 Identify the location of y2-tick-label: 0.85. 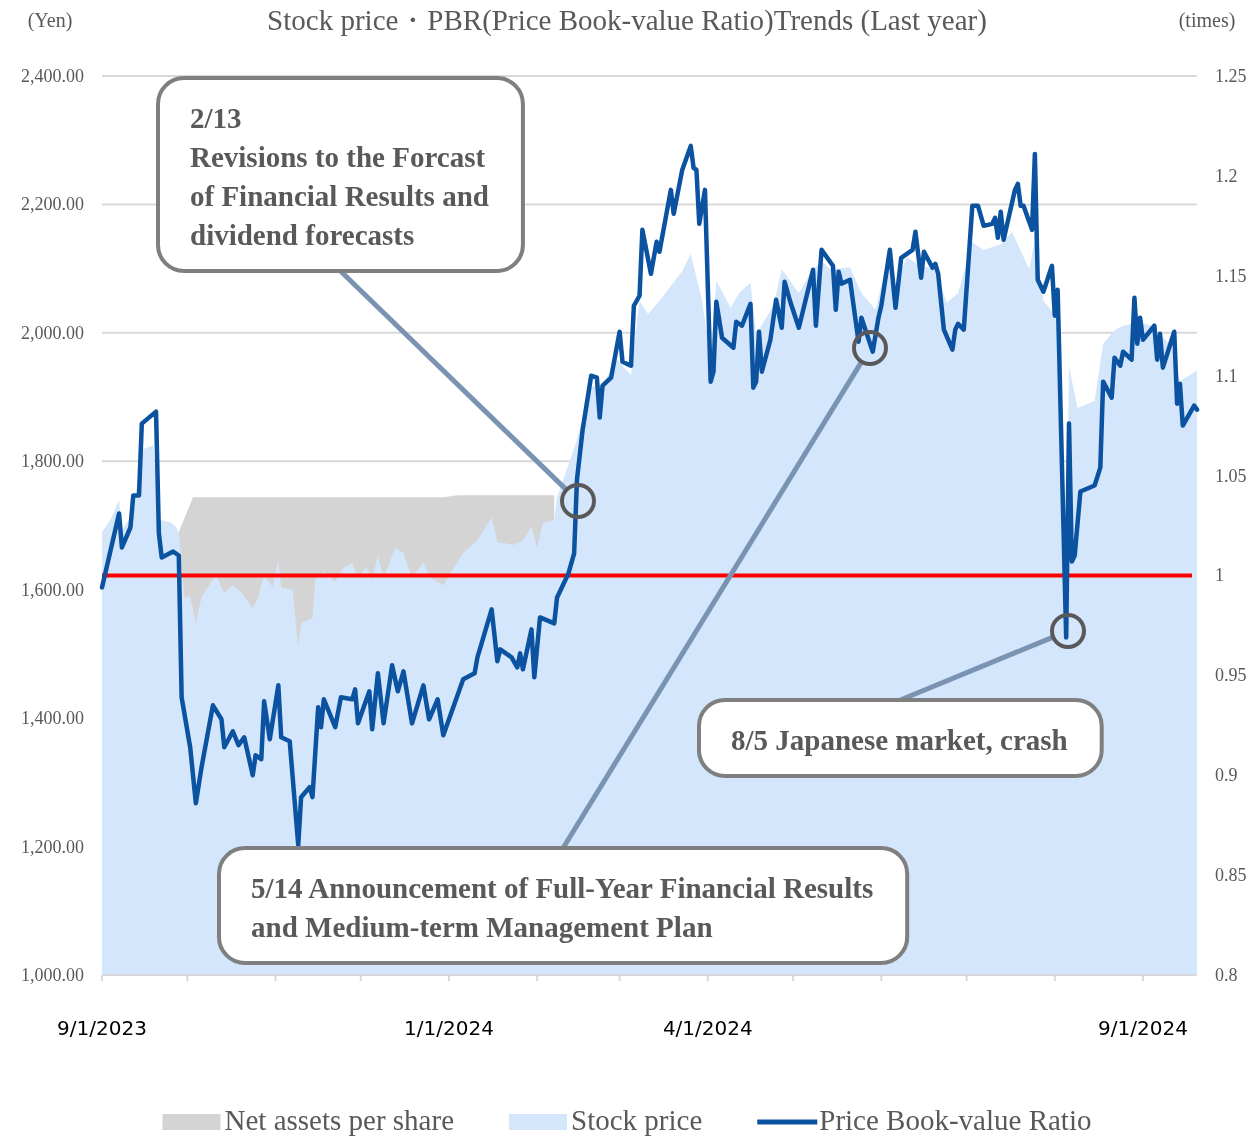
(1231, 875).